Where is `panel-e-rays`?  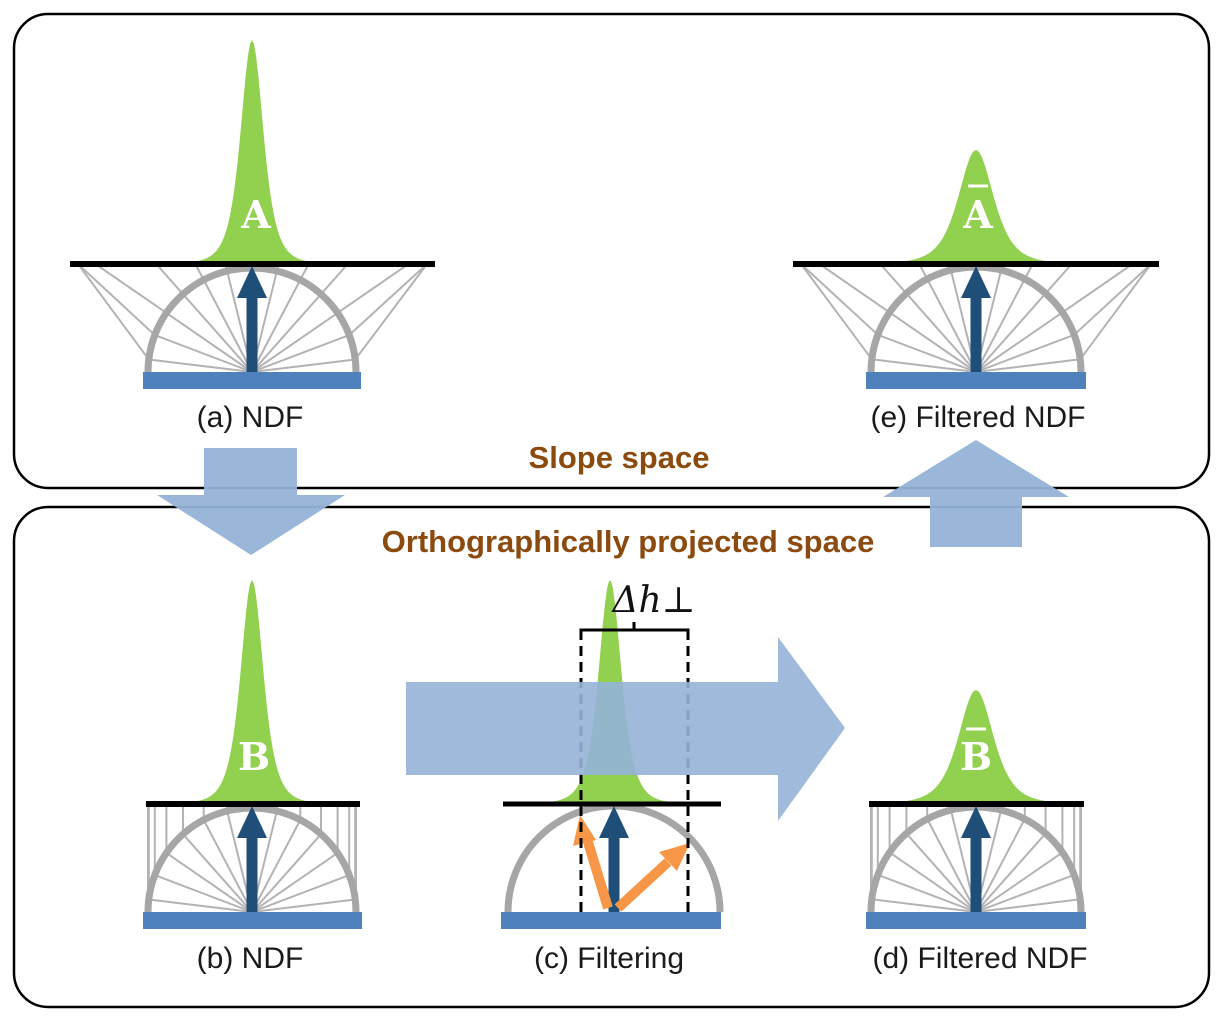
panel-e-rays is located at coordinates (976, 318).